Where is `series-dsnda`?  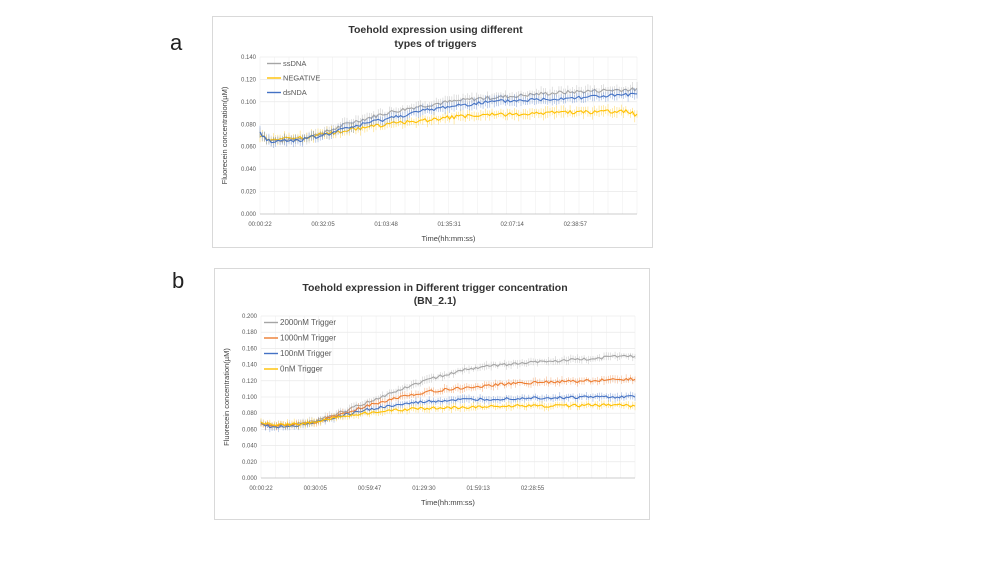
series-dsnda is located at coordinates (448, 118).